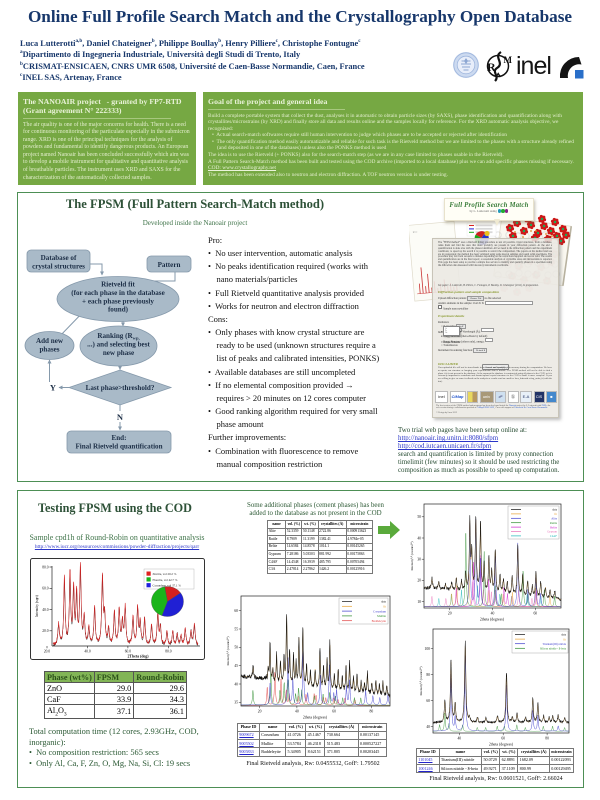 The width and height of the screenshot is (600, 800). I want to click on svg-text: 55, so click(236, 629).